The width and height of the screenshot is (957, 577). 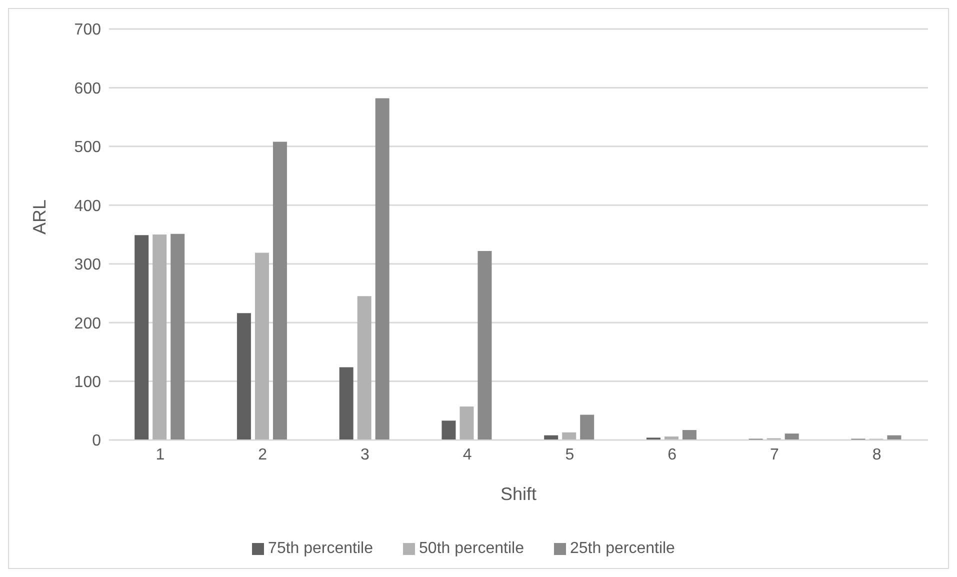 I want to click on y-axis-title: ARL, so click(x=39, y=216).